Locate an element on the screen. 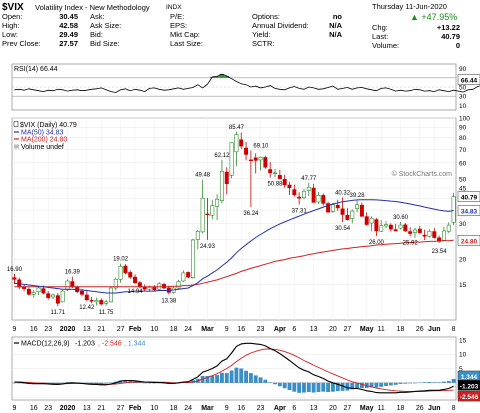  macd-x-label: Jun is located at coordinates (434, 408).